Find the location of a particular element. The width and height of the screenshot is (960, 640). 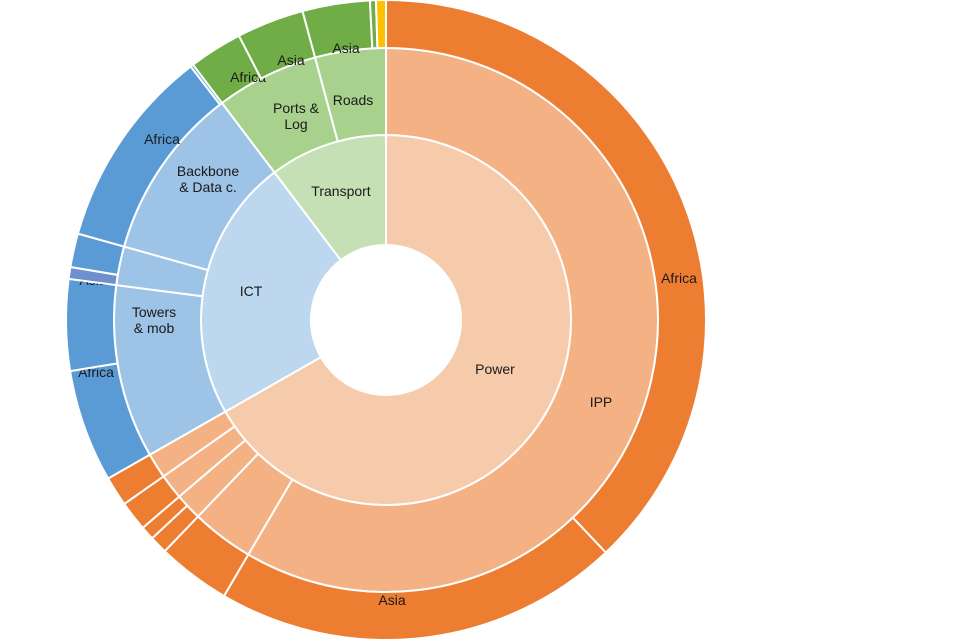

center-hole is located at coordinates (386, 320).